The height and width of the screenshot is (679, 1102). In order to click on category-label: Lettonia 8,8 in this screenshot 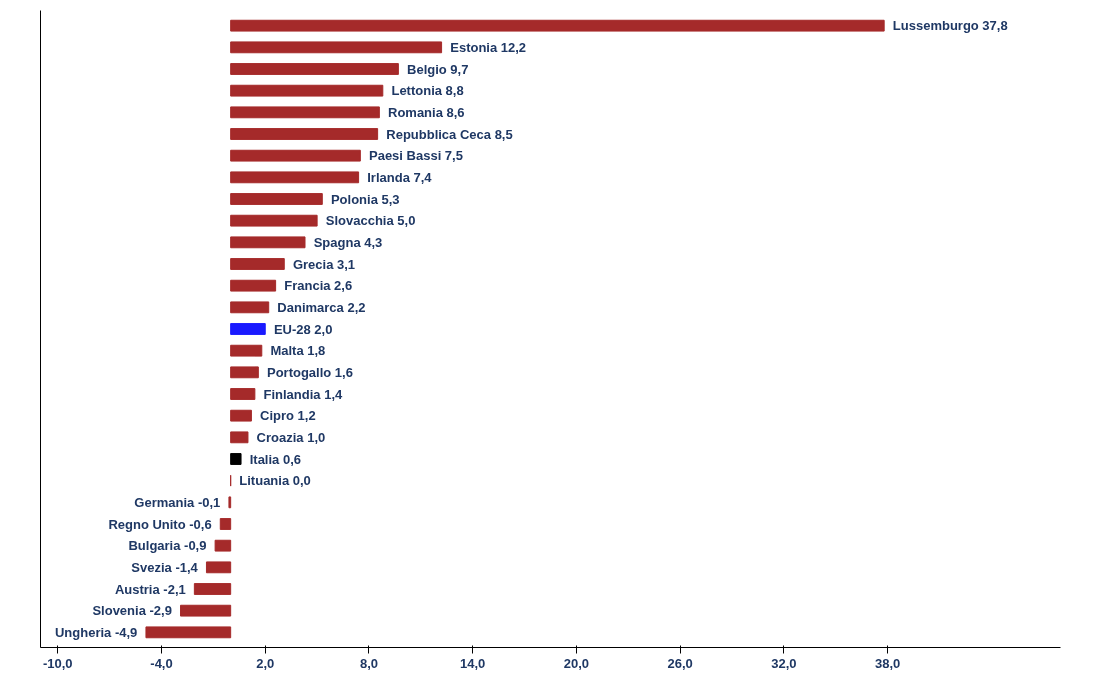, I will do `click(427, 91)`.